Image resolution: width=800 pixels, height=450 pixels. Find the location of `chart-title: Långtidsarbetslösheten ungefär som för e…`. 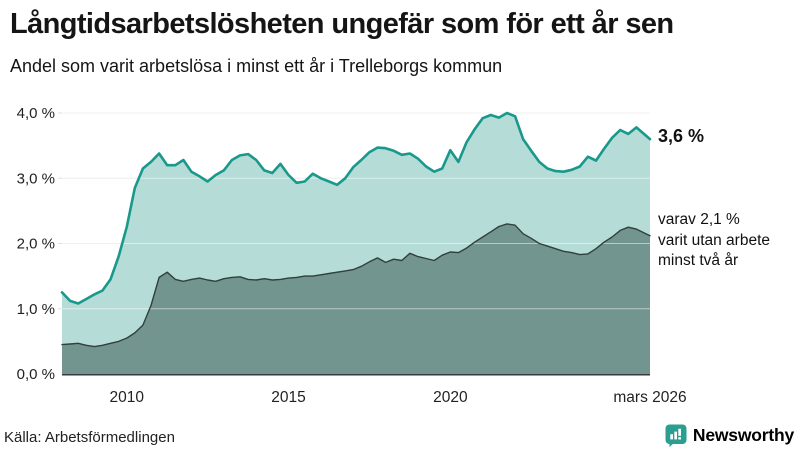

chart-title: Långtidsarbetslösheten ungefär som för e… is located at coordinates (342, 24).